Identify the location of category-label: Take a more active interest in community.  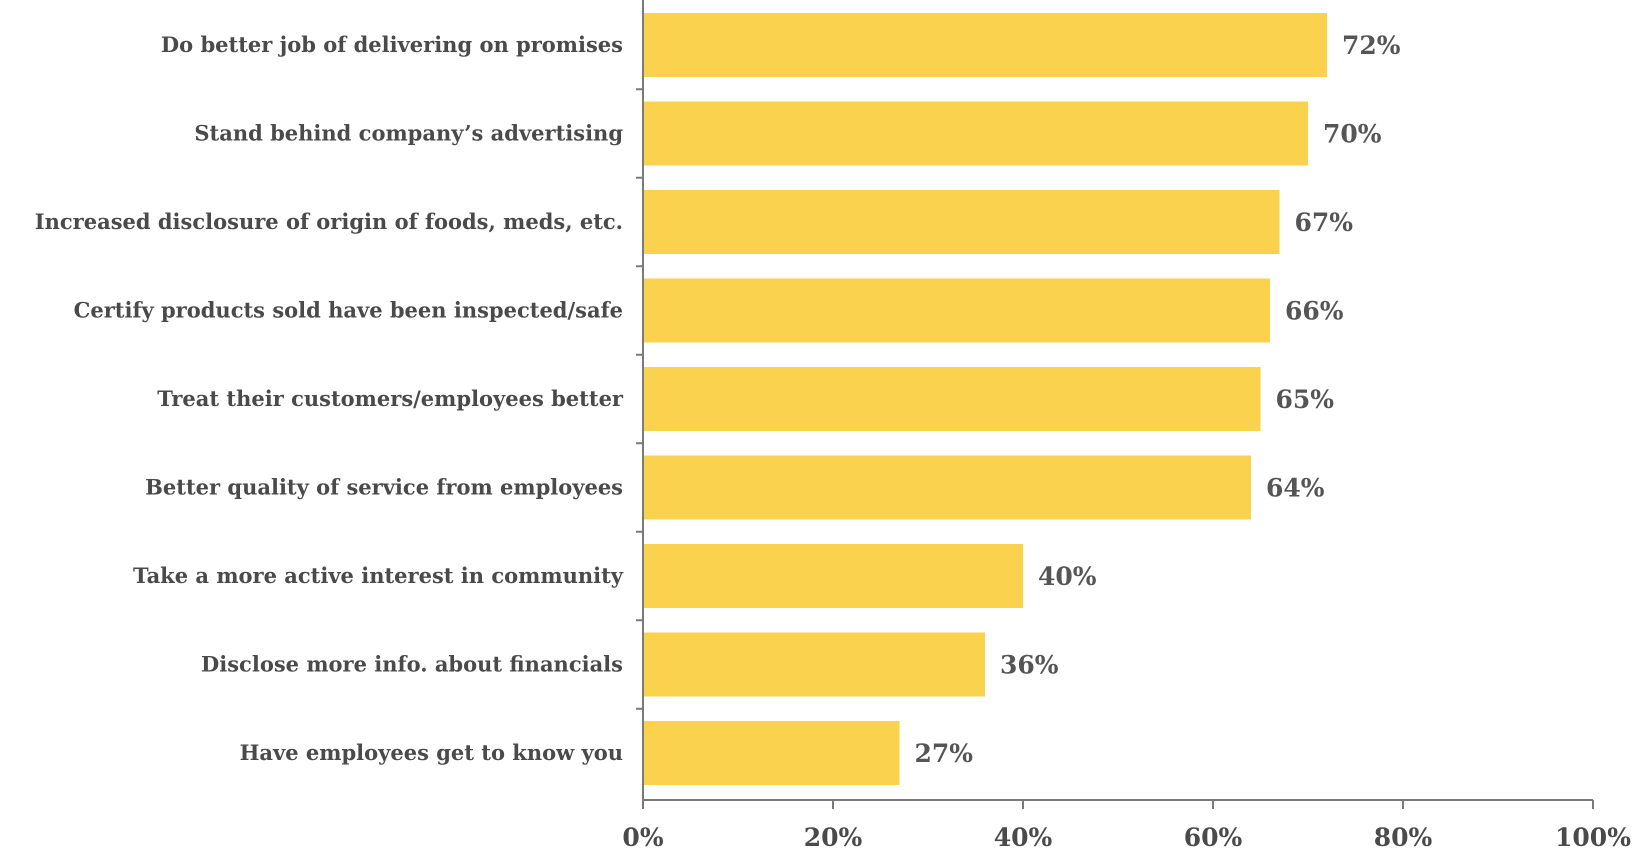
(378, 575).